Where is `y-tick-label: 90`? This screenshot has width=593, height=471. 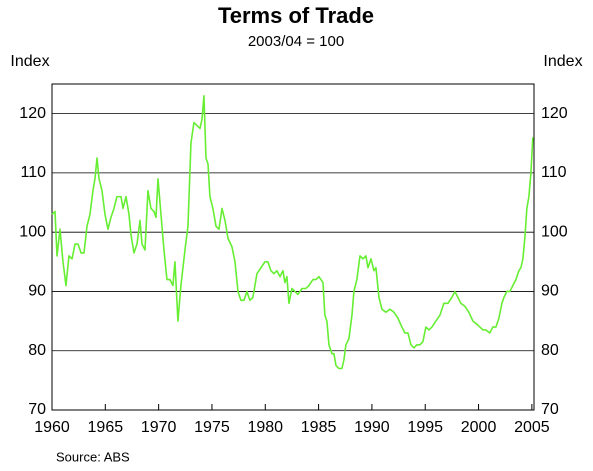 y-tick-label: 90 is located at coordinates (37, 291).